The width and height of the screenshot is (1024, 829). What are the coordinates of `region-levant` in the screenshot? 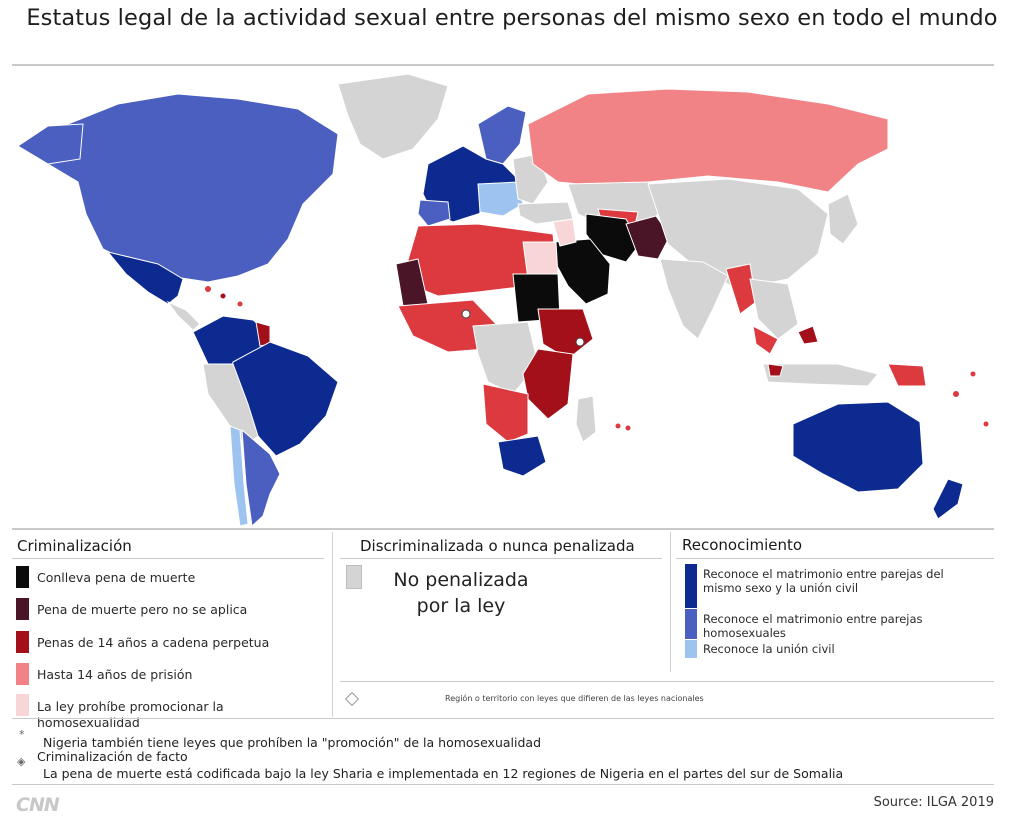 It's located at (564, 232).